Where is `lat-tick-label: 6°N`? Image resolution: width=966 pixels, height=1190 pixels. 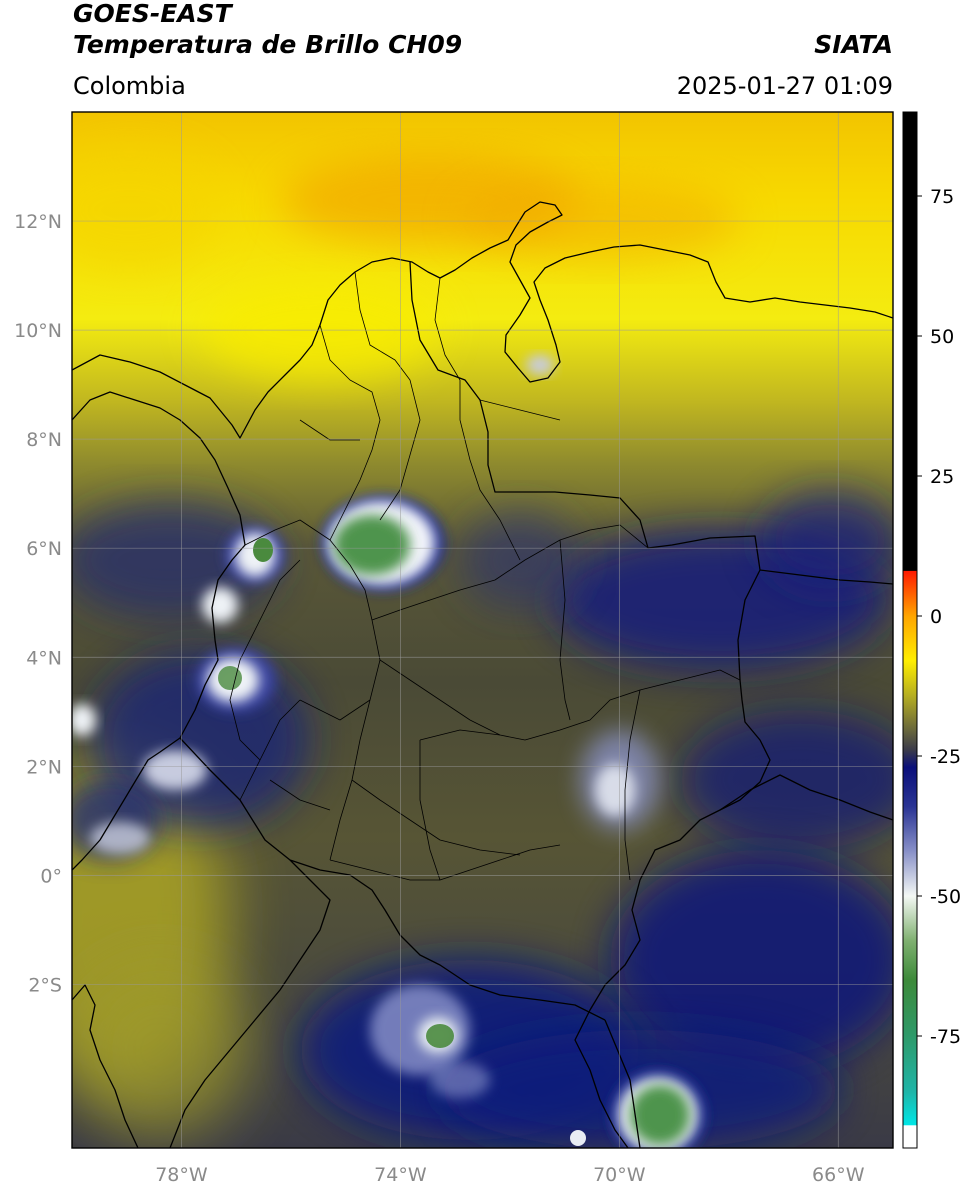 lat-tick-label: 6°N is located at coordinates (44, 549).